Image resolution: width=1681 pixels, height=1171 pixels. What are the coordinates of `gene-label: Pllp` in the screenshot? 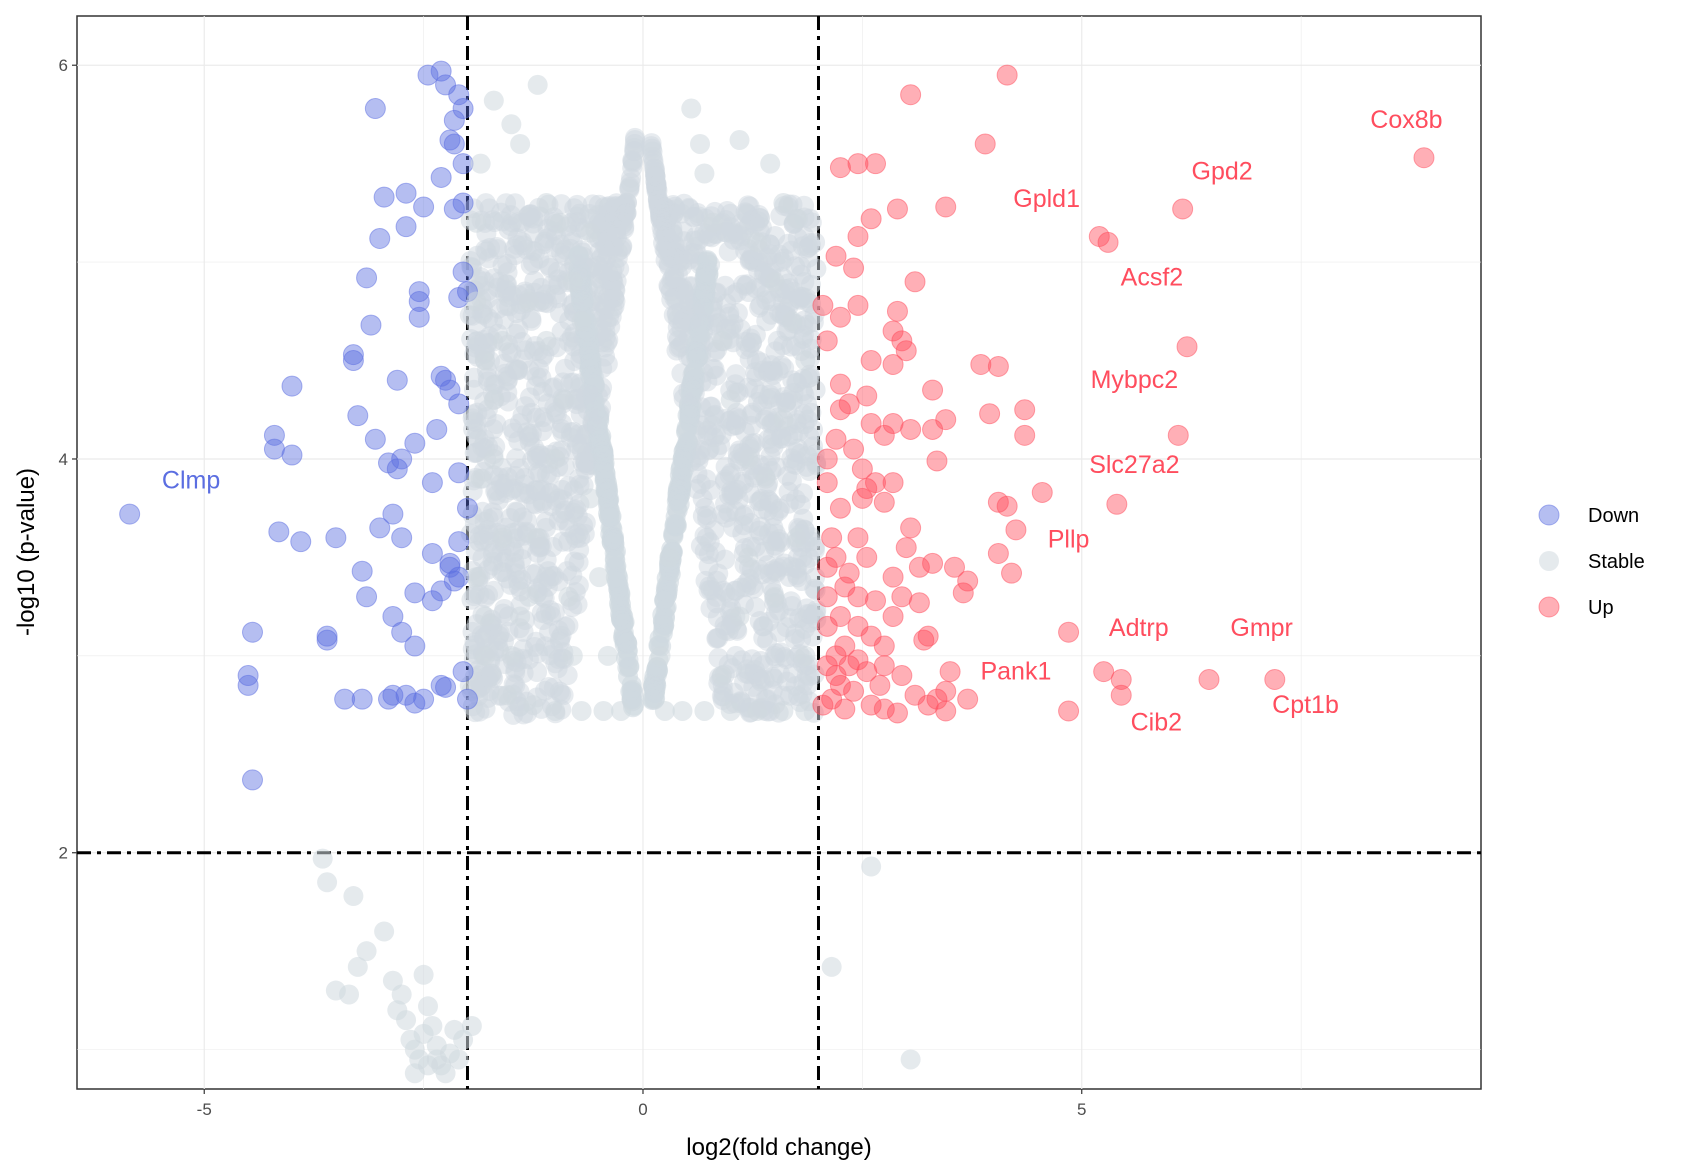 It's located at (1069, 540).